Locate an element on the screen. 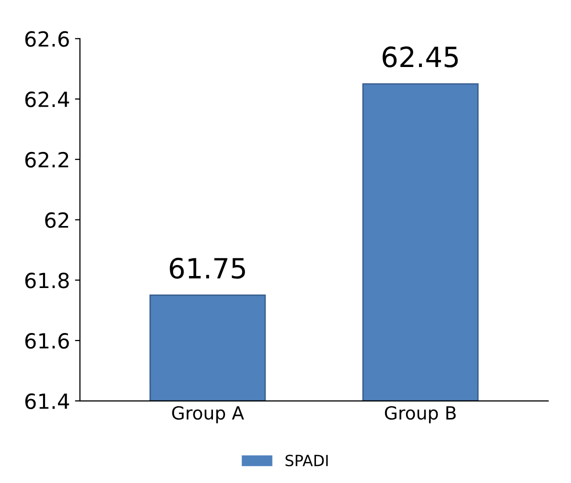  y-tick-label: 61.6 is located at coordinates (47, 340).